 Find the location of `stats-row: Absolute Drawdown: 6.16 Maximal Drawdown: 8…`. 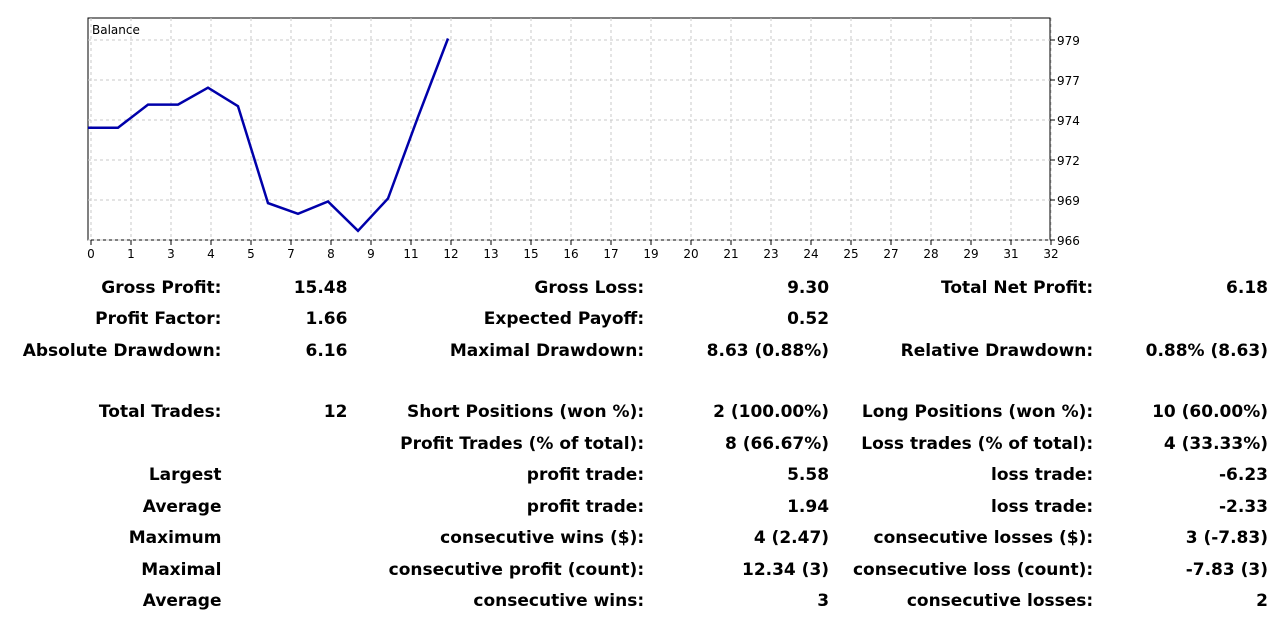

stats-row: Absolute Drawdown: 6.16 Maximal Drawdown: 8… is located at coordinates (634, 351).